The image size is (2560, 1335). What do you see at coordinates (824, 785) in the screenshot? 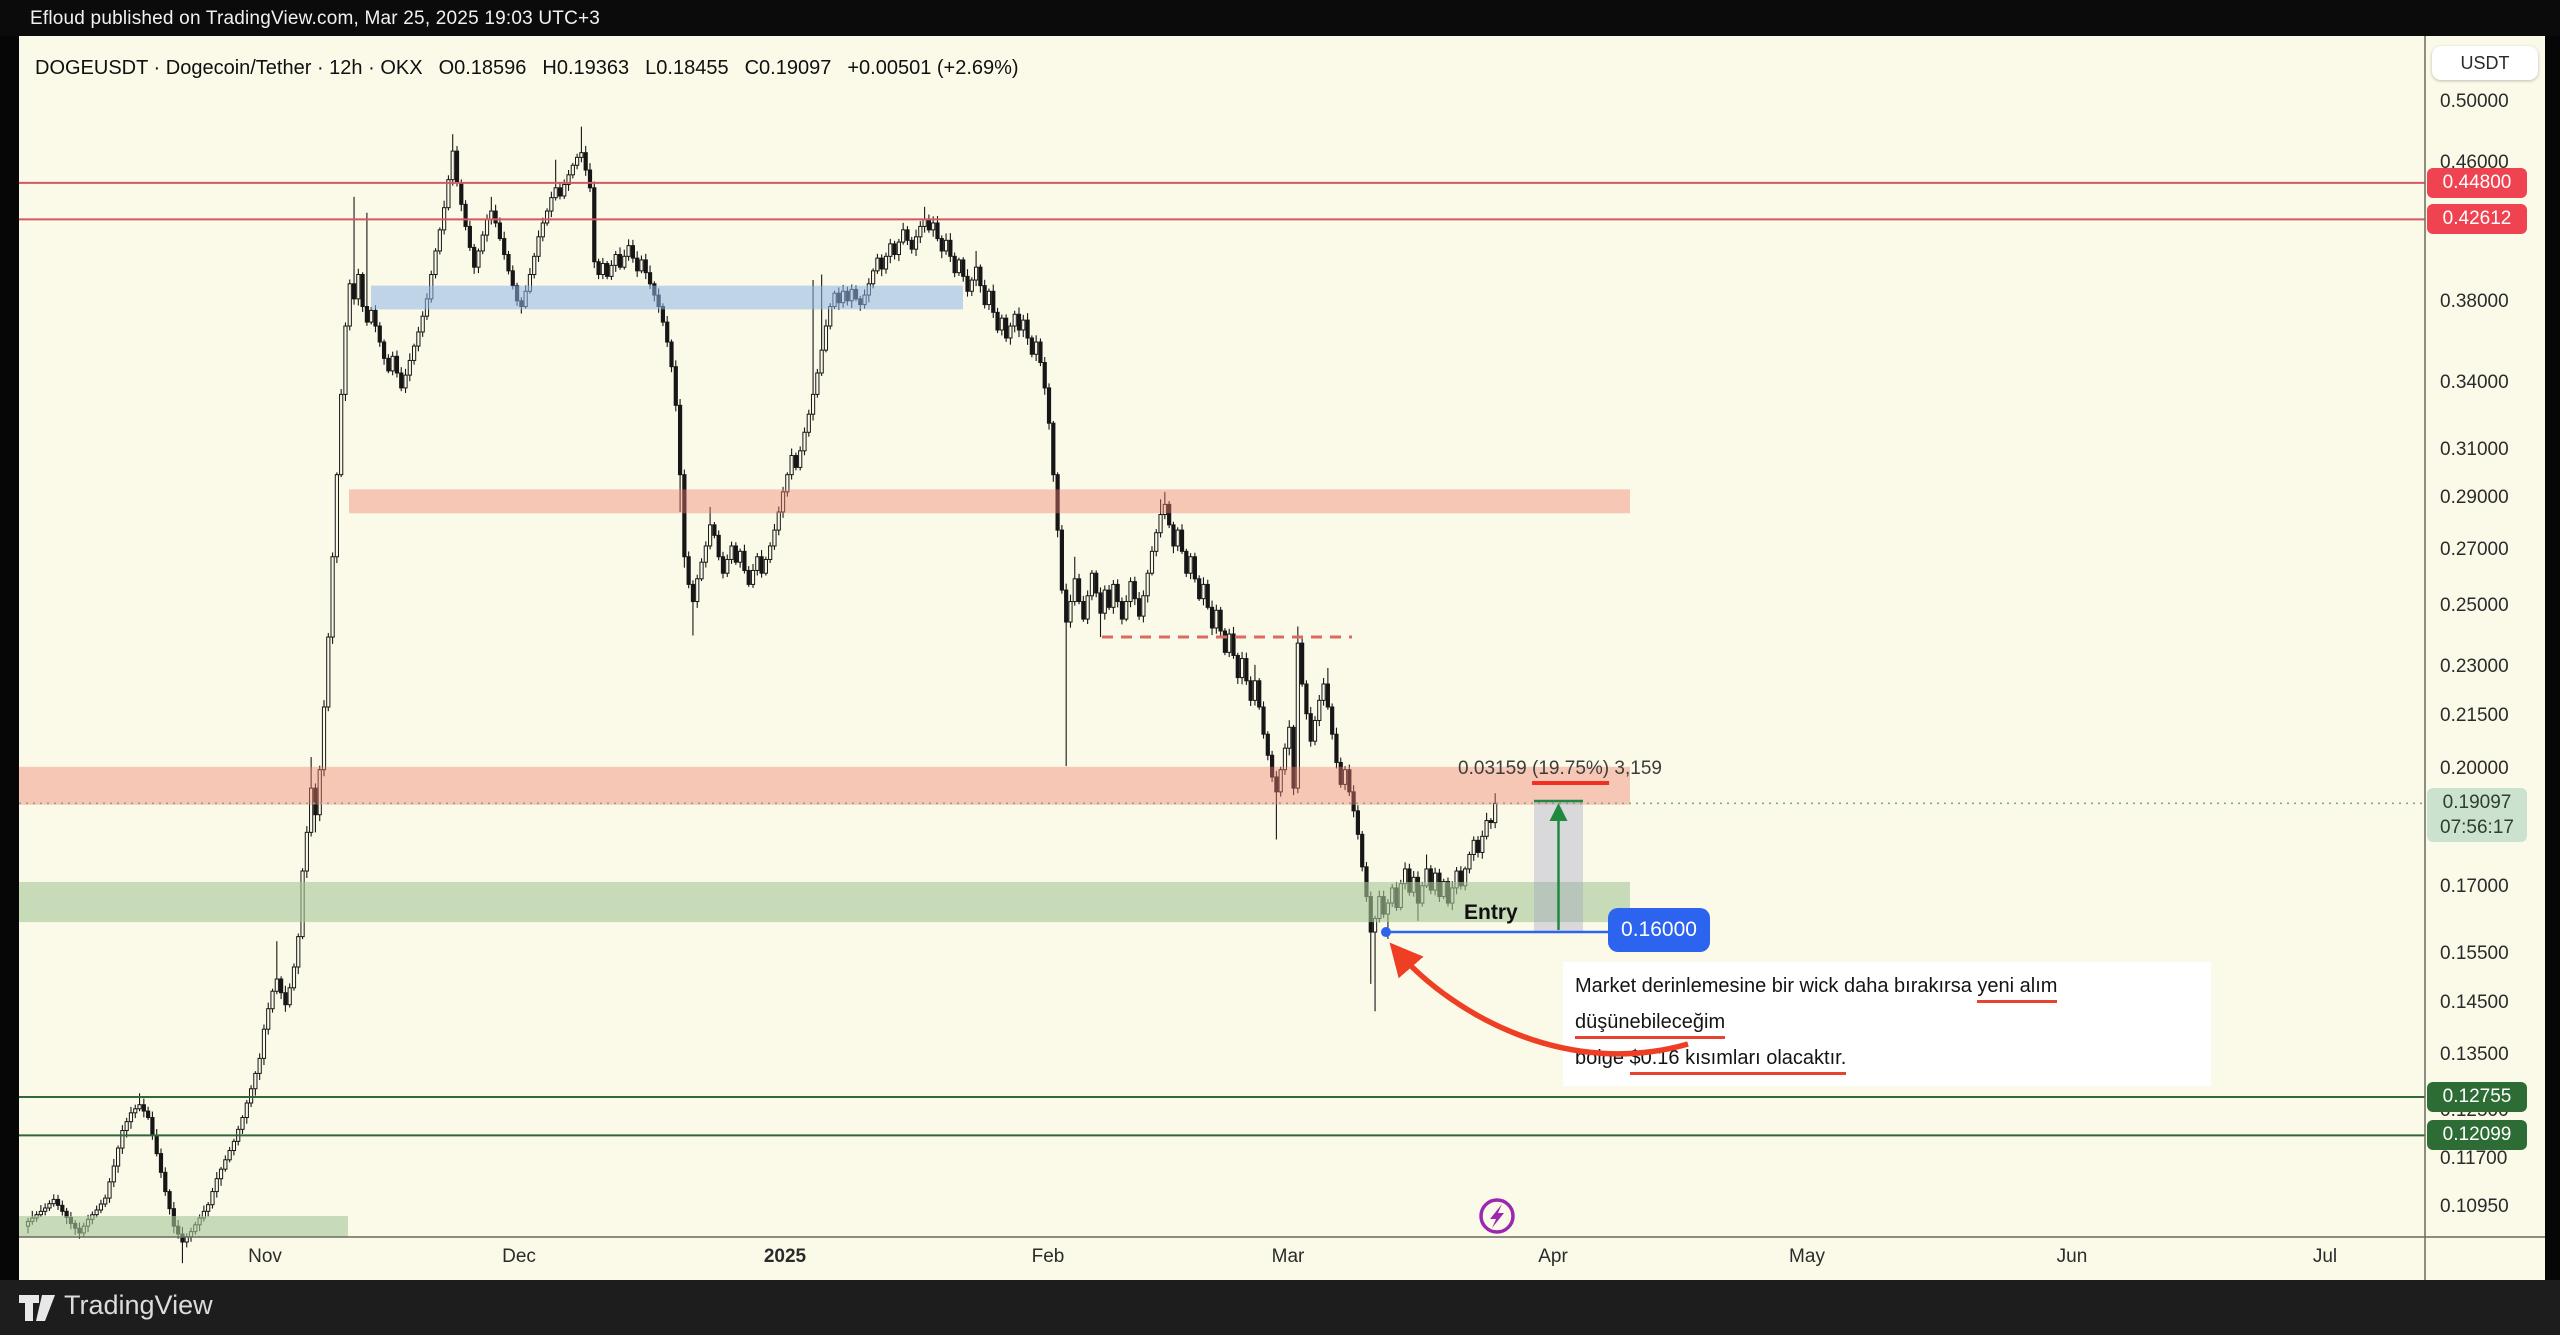
I see `zone-supply-pink-low` at bounding box center [824, 785].